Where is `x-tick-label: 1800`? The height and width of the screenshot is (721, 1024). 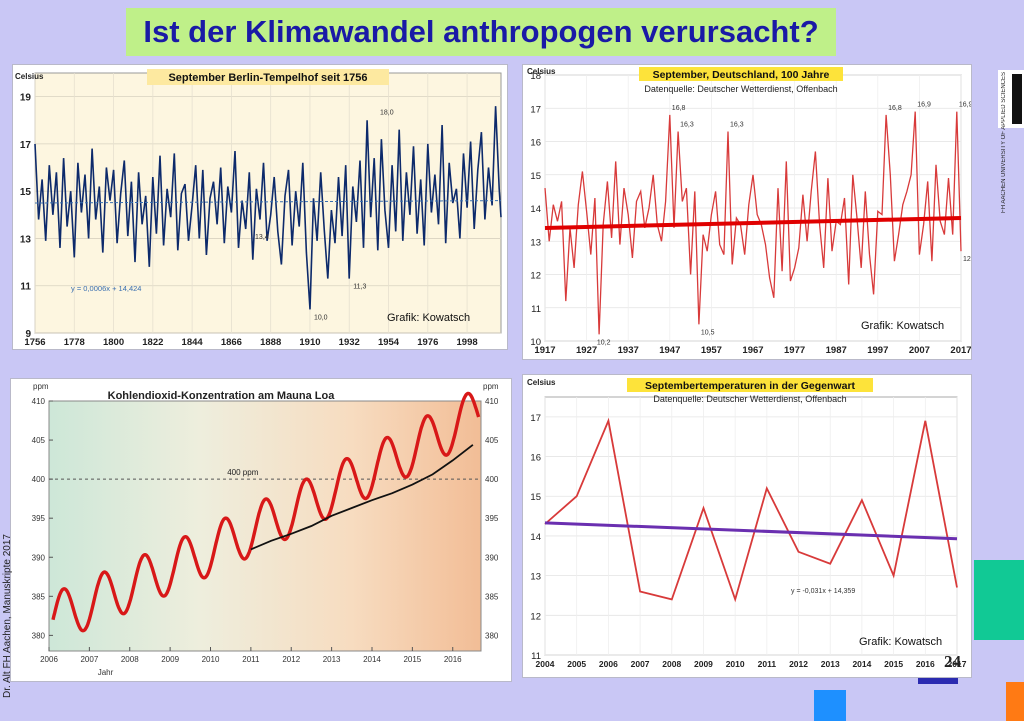
x-tick-label: 1800 is located at coordinates (113, 342).